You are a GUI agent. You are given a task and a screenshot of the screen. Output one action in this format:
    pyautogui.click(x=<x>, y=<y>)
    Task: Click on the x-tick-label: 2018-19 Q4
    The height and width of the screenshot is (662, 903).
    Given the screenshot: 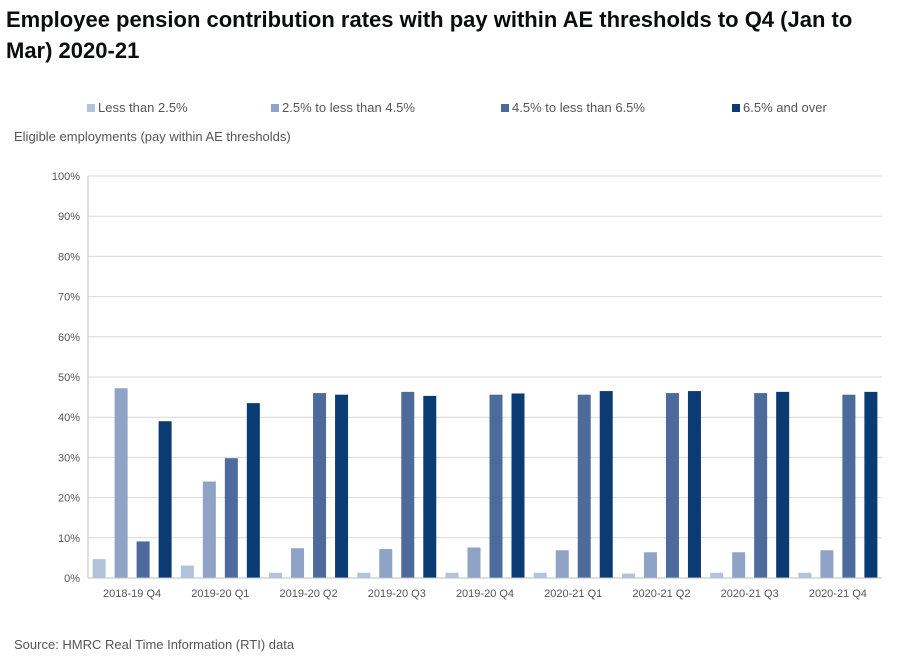 What is the action you would take?
    pyautogui.click(x=132, y=594)
    